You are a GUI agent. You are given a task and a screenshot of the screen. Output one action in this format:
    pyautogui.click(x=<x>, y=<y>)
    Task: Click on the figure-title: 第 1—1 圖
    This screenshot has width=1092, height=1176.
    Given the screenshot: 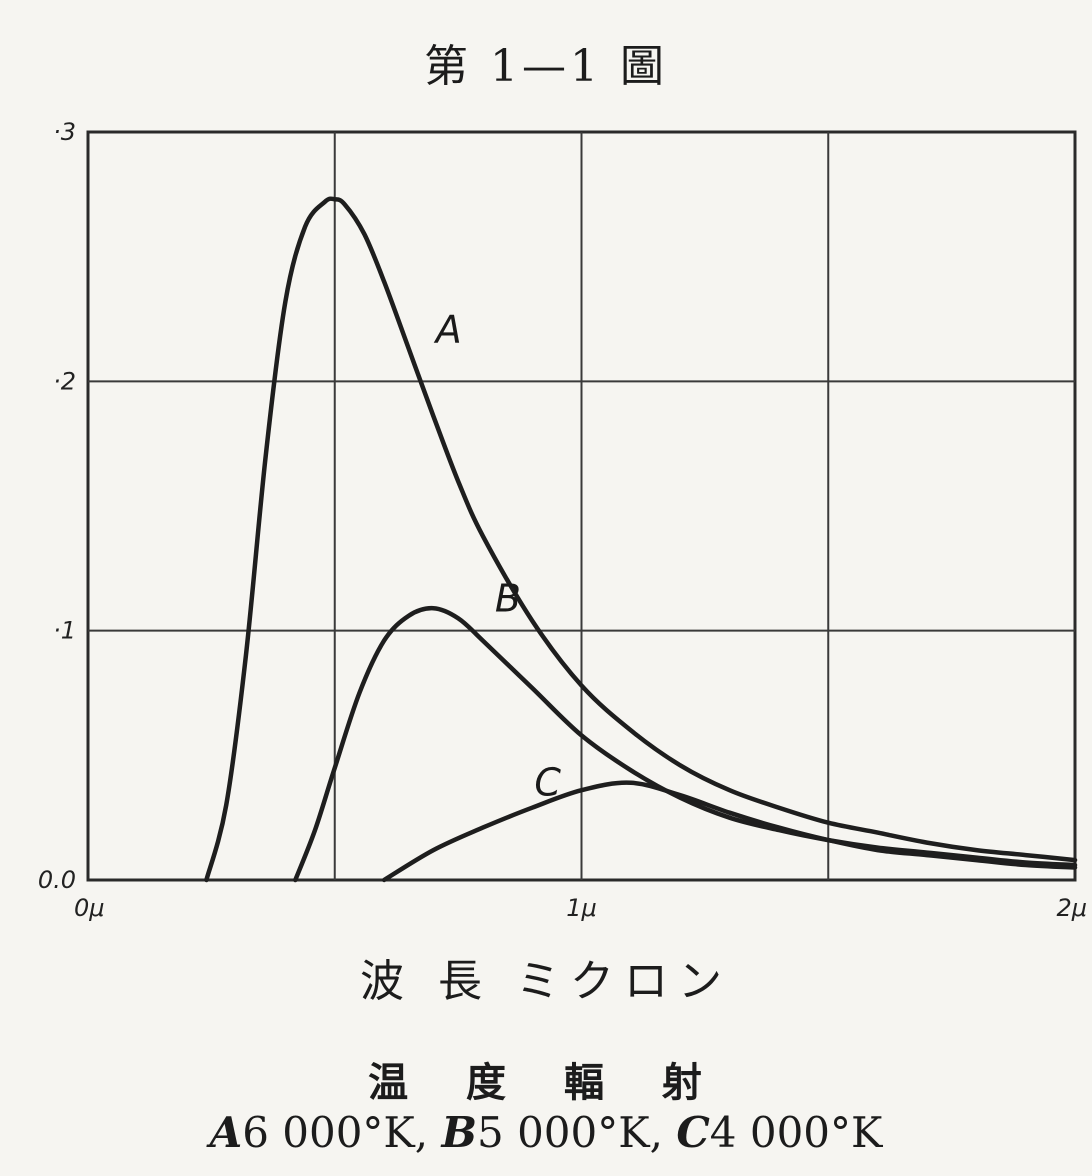 What is the action you would take?
    pyautogui.click(x=546, y=66)
    